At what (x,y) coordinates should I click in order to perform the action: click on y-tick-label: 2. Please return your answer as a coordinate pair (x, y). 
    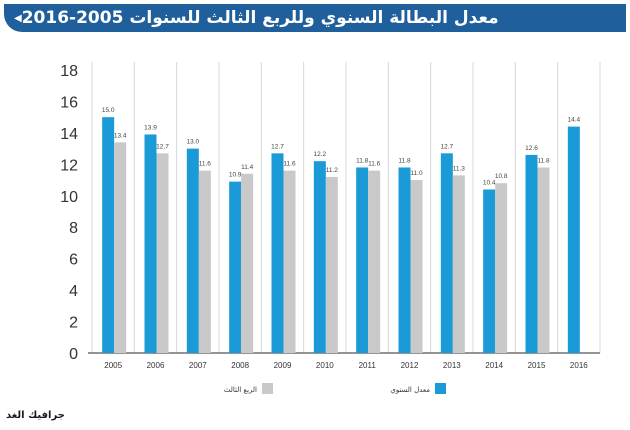
    Looking at the image, I should click on (73, 323).